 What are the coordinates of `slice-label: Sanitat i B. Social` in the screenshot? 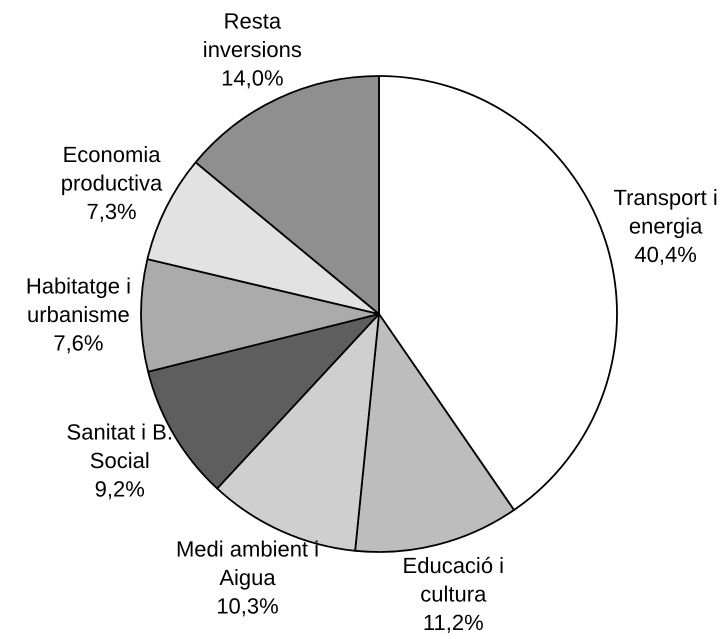 It's located at (119, 447).